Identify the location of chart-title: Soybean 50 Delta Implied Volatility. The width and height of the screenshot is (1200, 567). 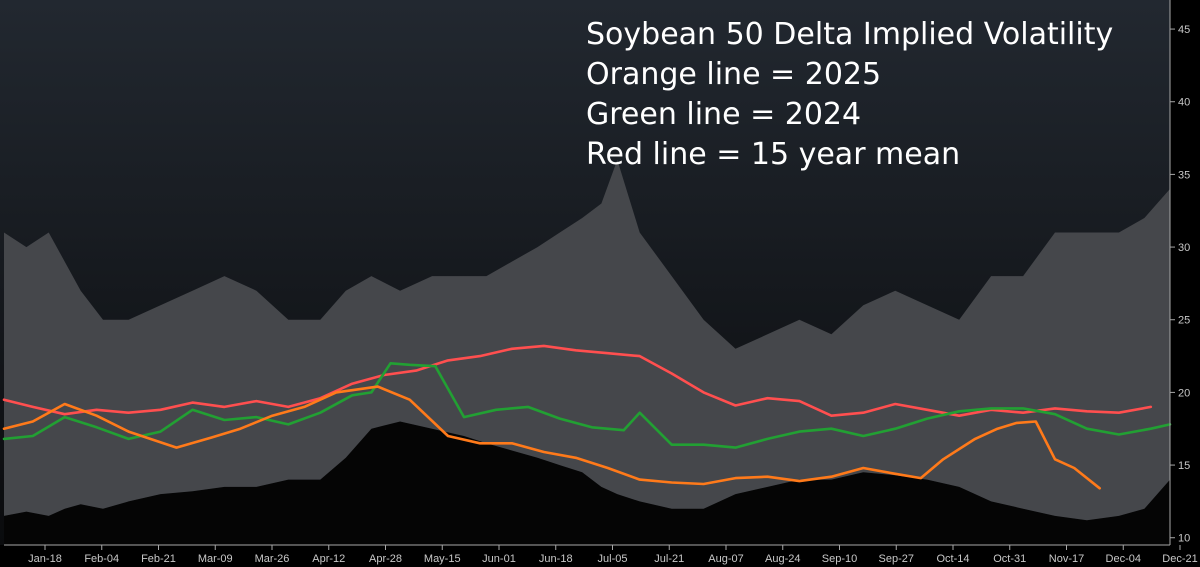
(849, 34).